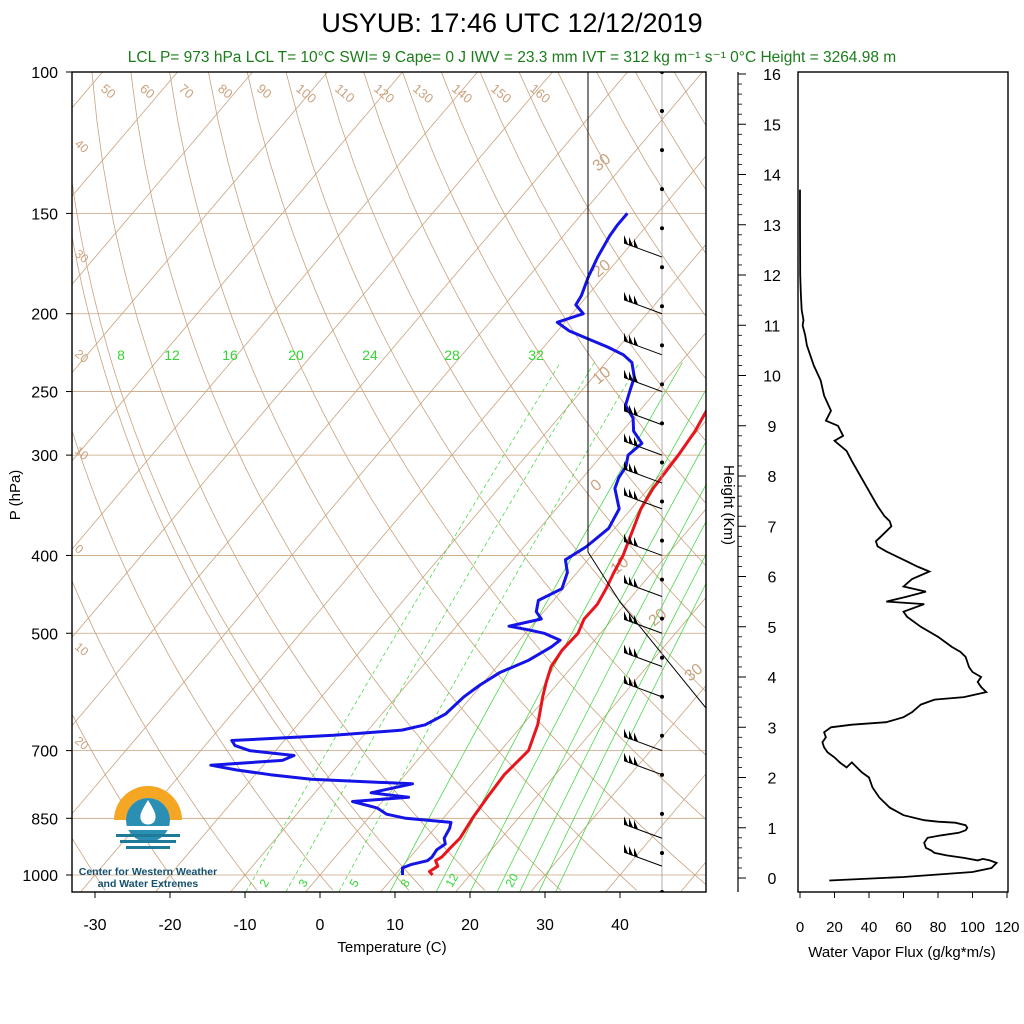  I want to click on y-tick-label: 500, so click(44, 634).